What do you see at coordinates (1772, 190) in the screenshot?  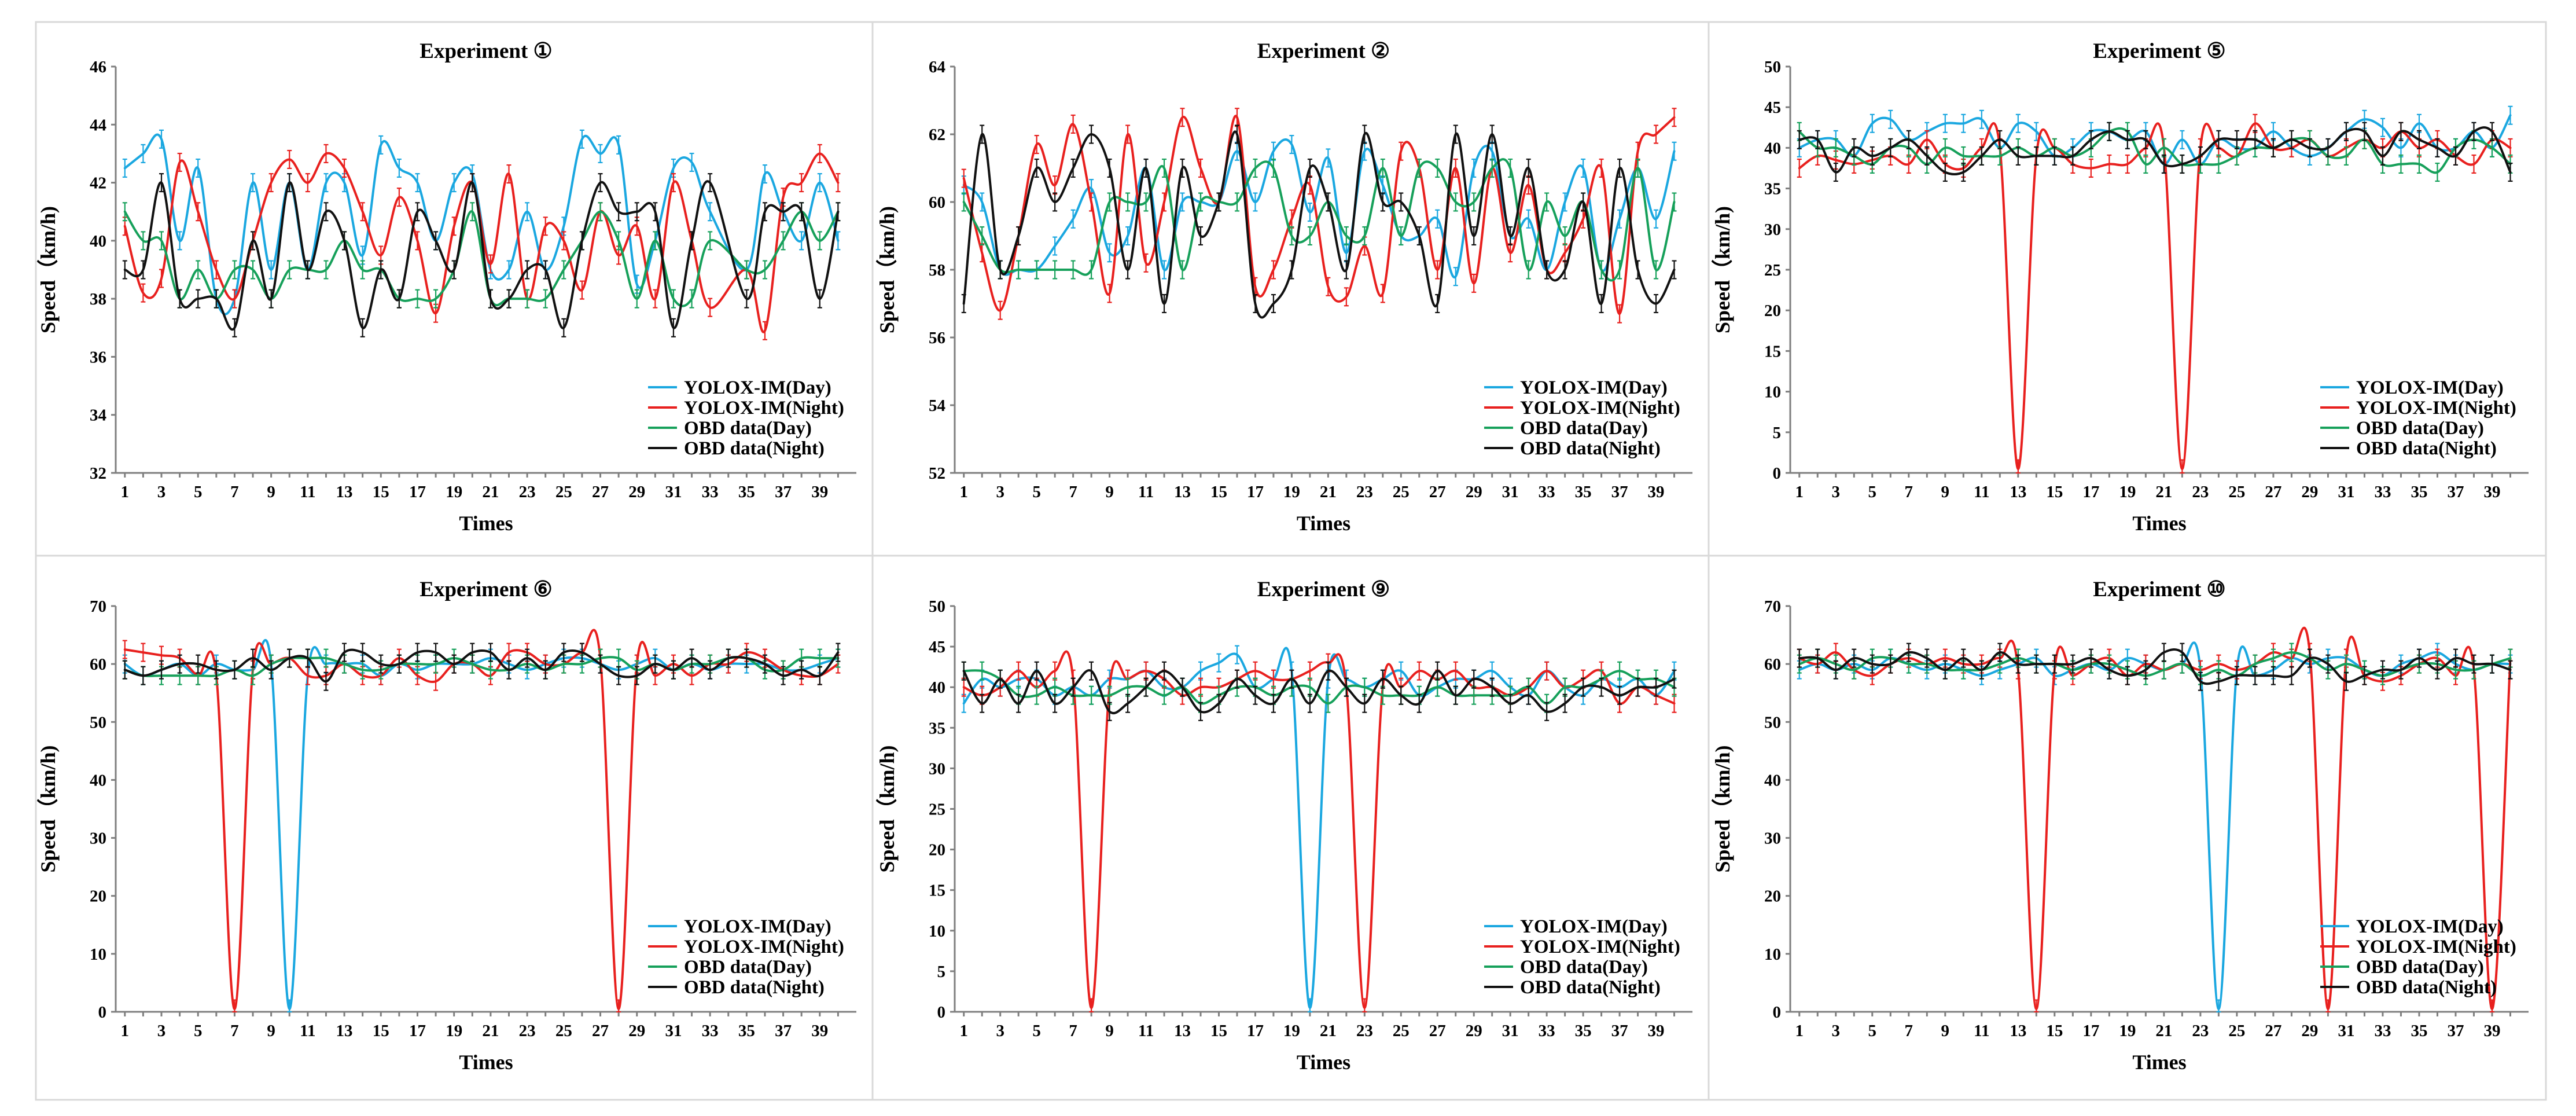 I see `y-tick-label: 35` at bounding box center [1772, 190].